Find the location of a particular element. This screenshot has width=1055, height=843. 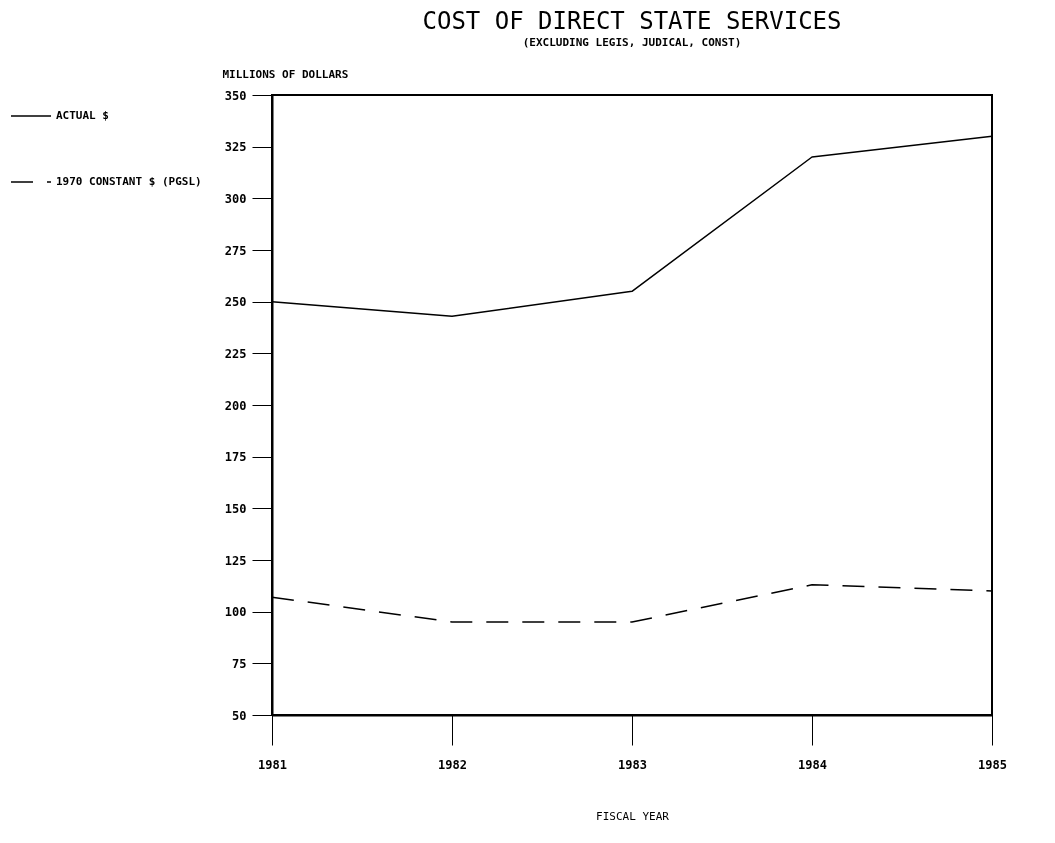

y-tick-label: 200 is located at coordinates (235, 405).